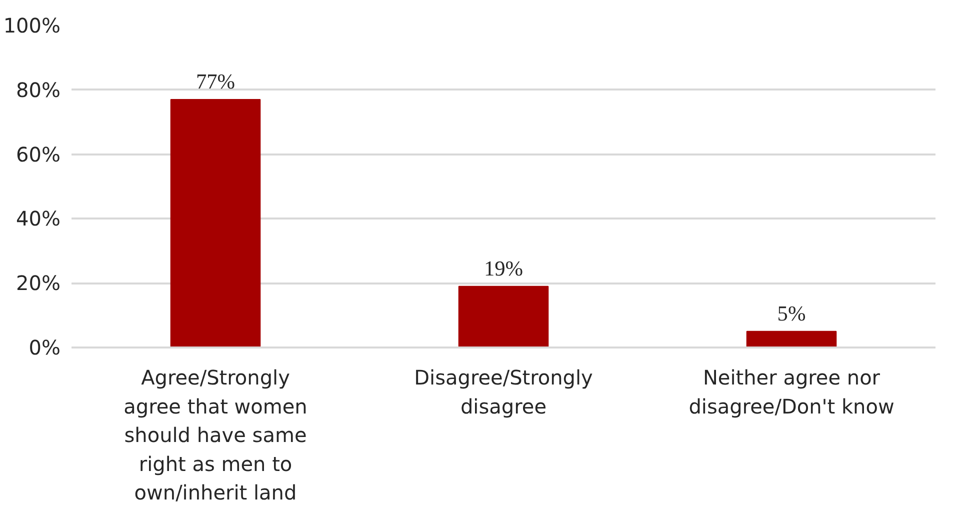 This screenshot has width=957, height=509. Describe the element at coordinates (791, 392) in the screenshot. I see `x-tick-label: Neither agree nor disagree/Don't know` at that location.